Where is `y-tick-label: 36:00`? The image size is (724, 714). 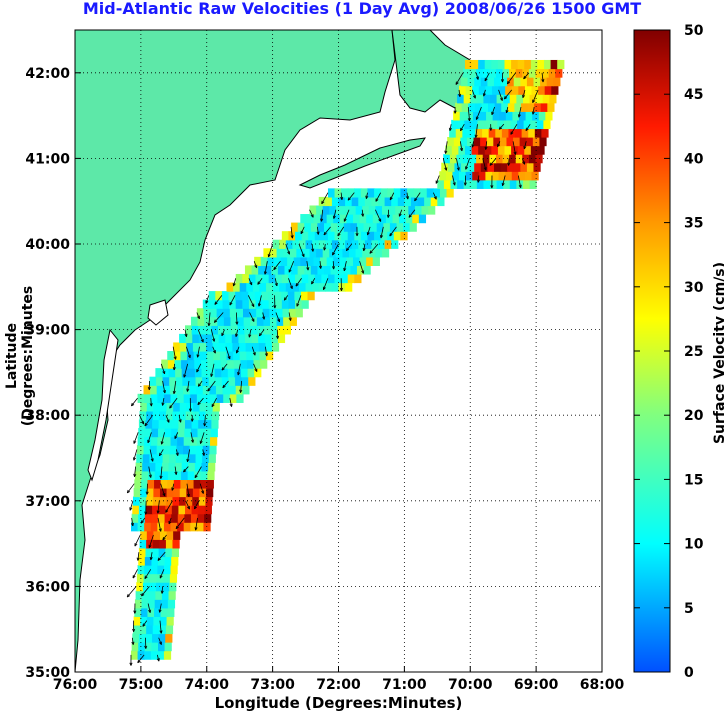
y-tick-label: 36:00 is located at coordinates (47, 587).